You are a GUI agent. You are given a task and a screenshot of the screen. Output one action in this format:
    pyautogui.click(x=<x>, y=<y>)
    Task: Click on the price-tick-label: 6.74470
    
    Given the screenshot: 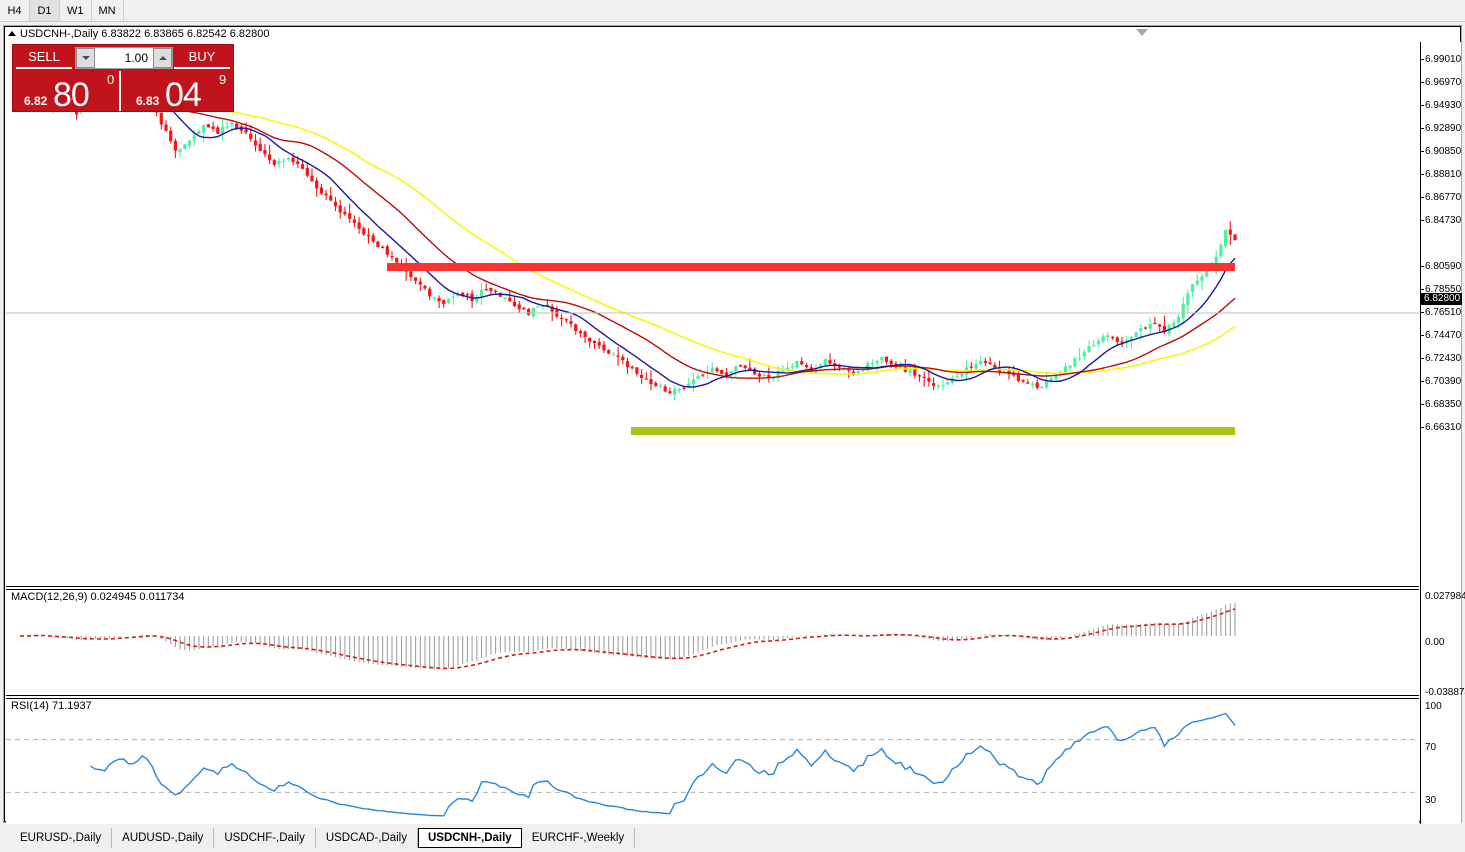 What is the action you would take?
    pyautogui.click(x=1443, y=335)
    